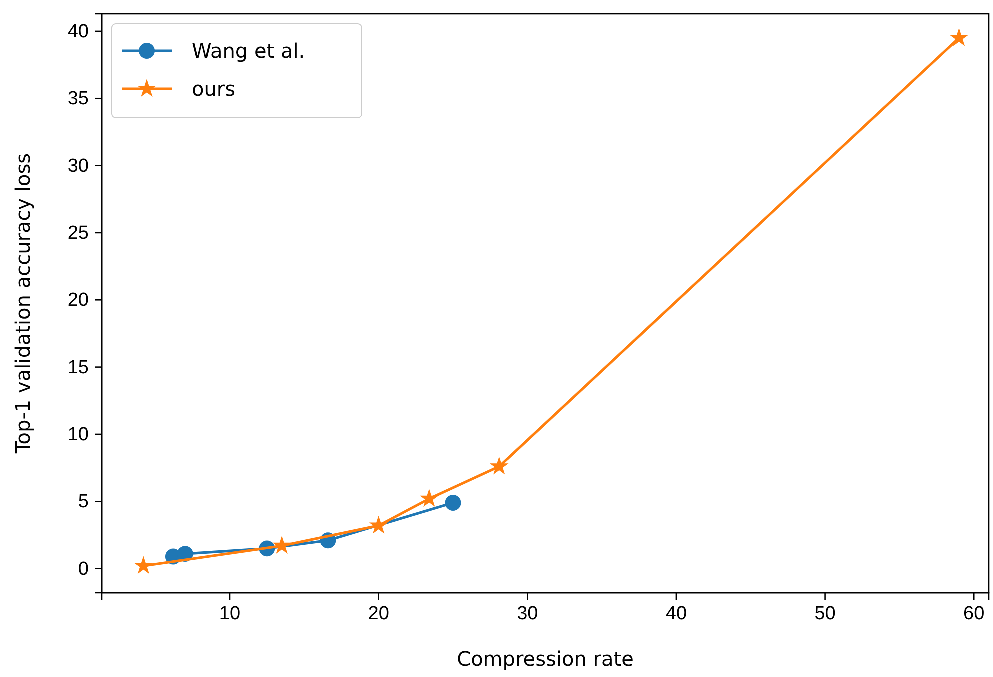 The image size is (993, 677). I want to click on y-tick-label: 10, so click(78, 435).